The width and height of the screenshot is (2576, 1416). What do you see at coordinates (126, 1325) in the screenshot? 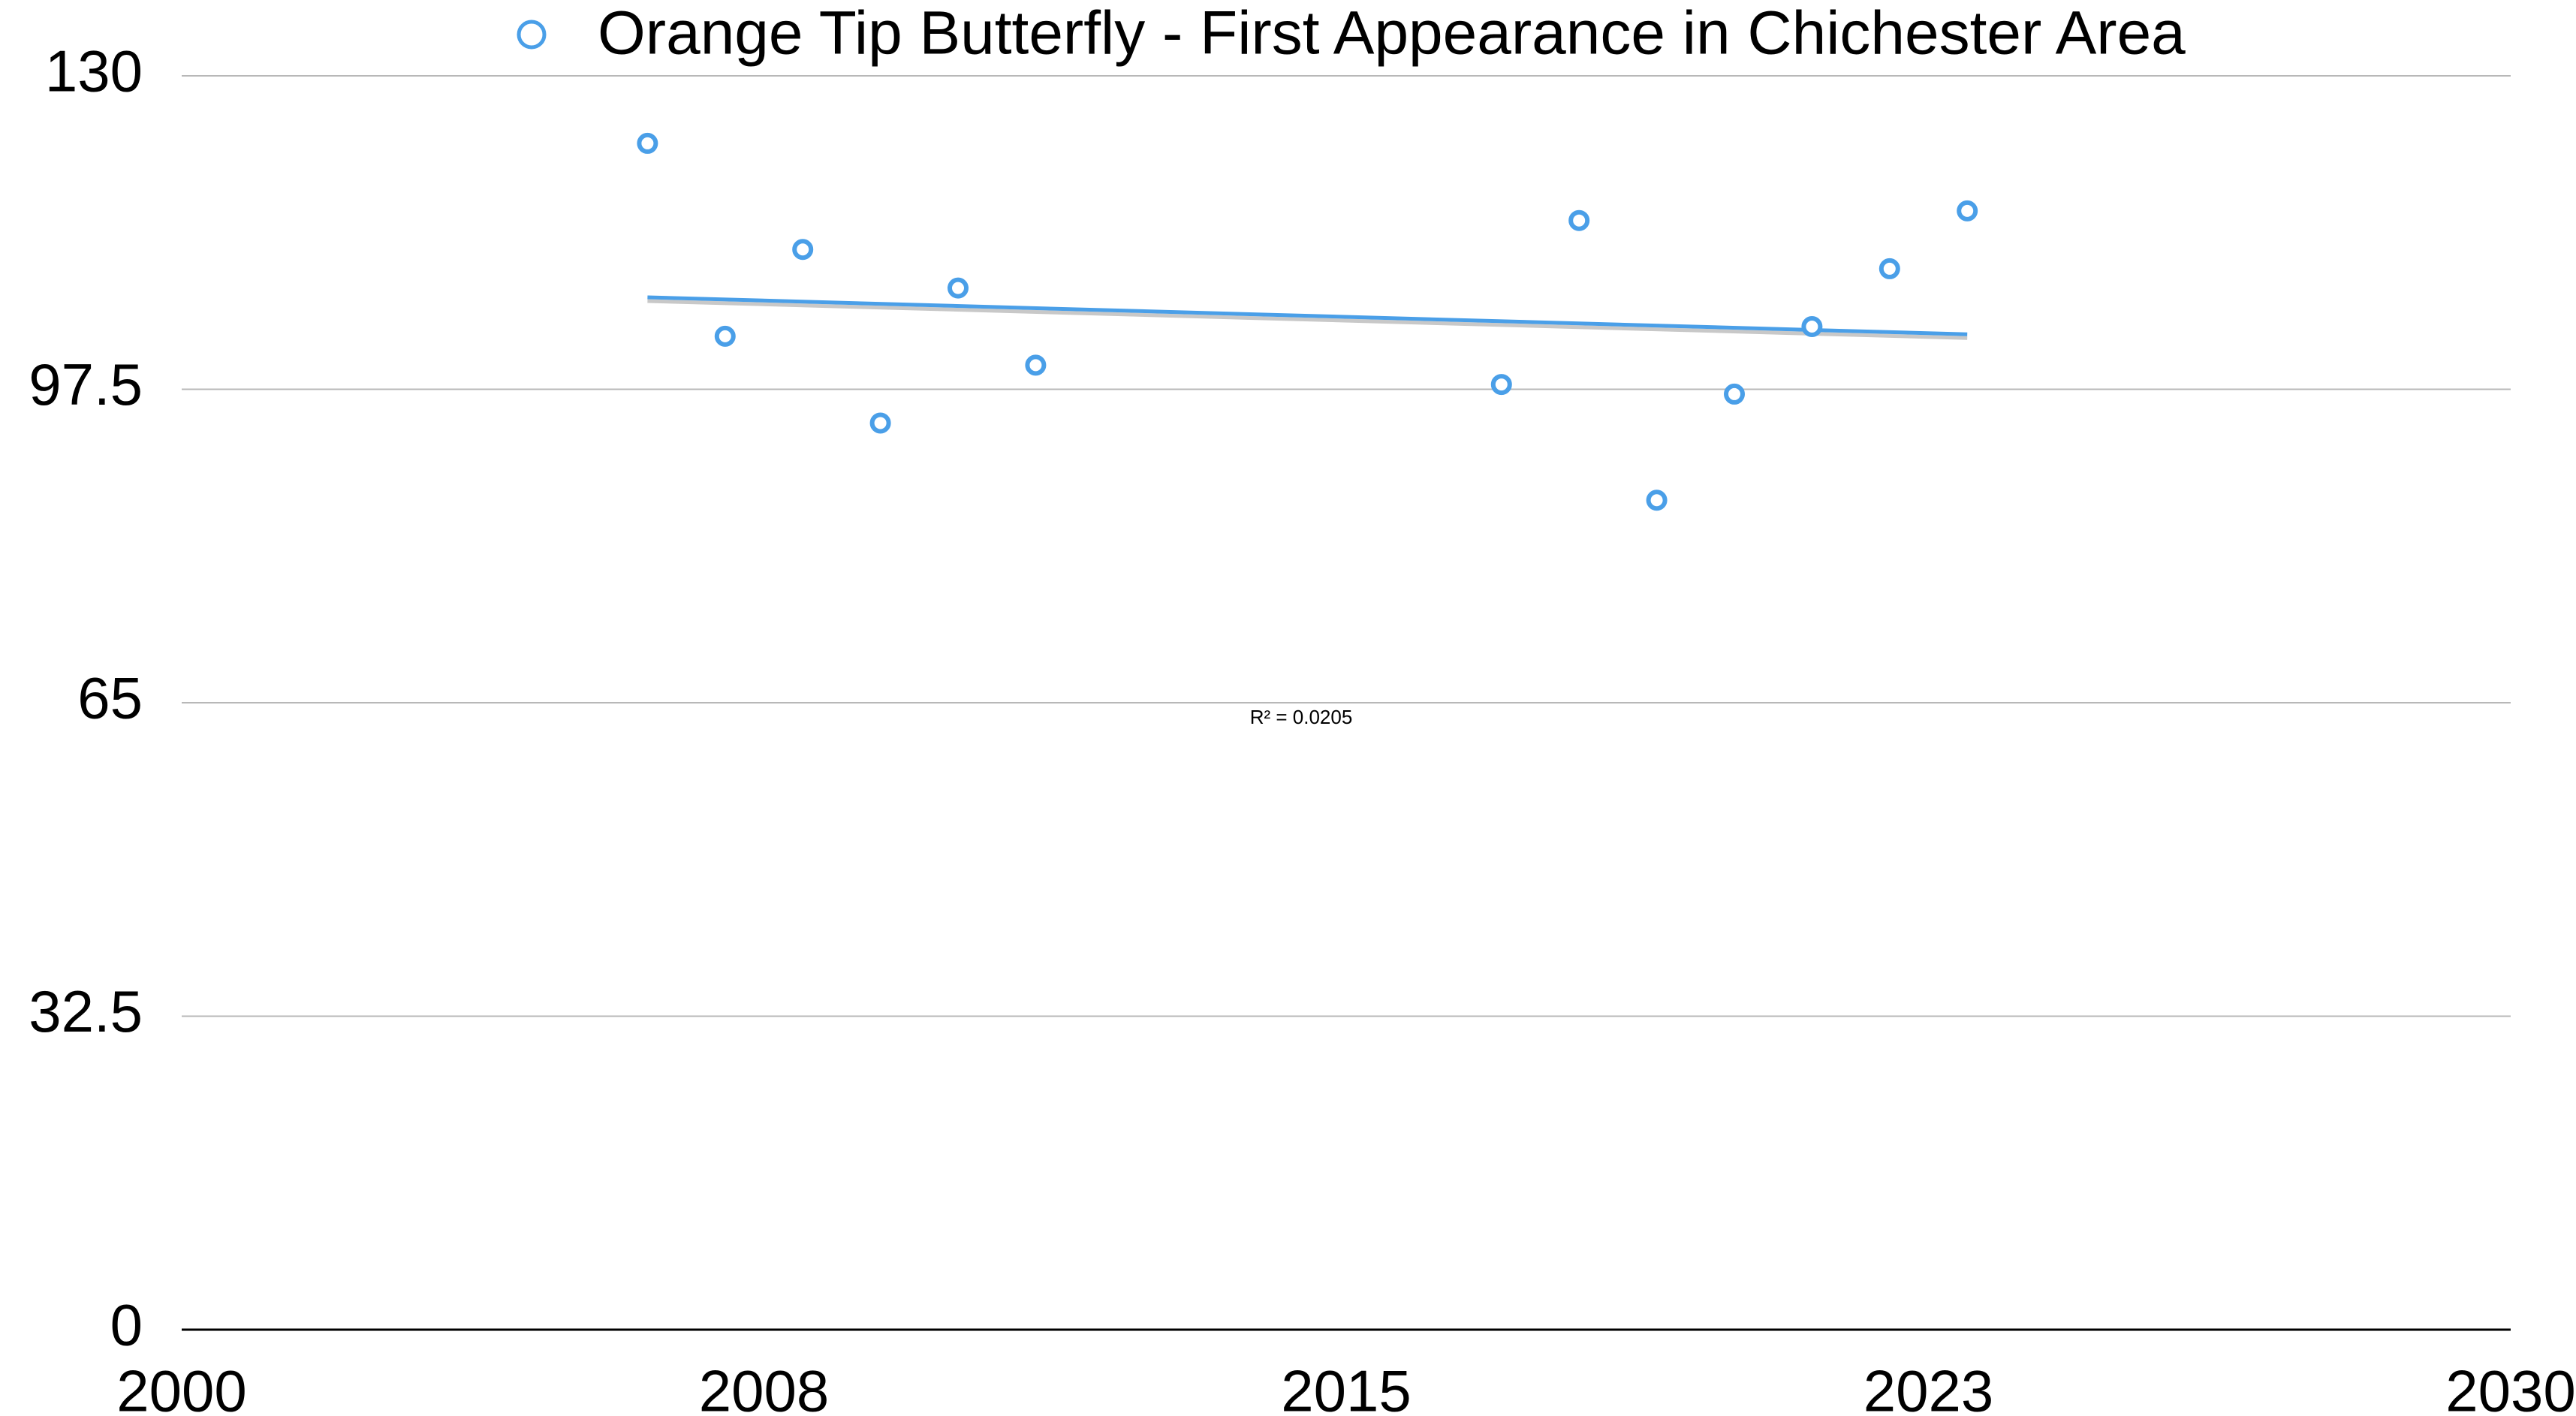
I see `y-tick-label: 0` at bounding box center [126, 1325].